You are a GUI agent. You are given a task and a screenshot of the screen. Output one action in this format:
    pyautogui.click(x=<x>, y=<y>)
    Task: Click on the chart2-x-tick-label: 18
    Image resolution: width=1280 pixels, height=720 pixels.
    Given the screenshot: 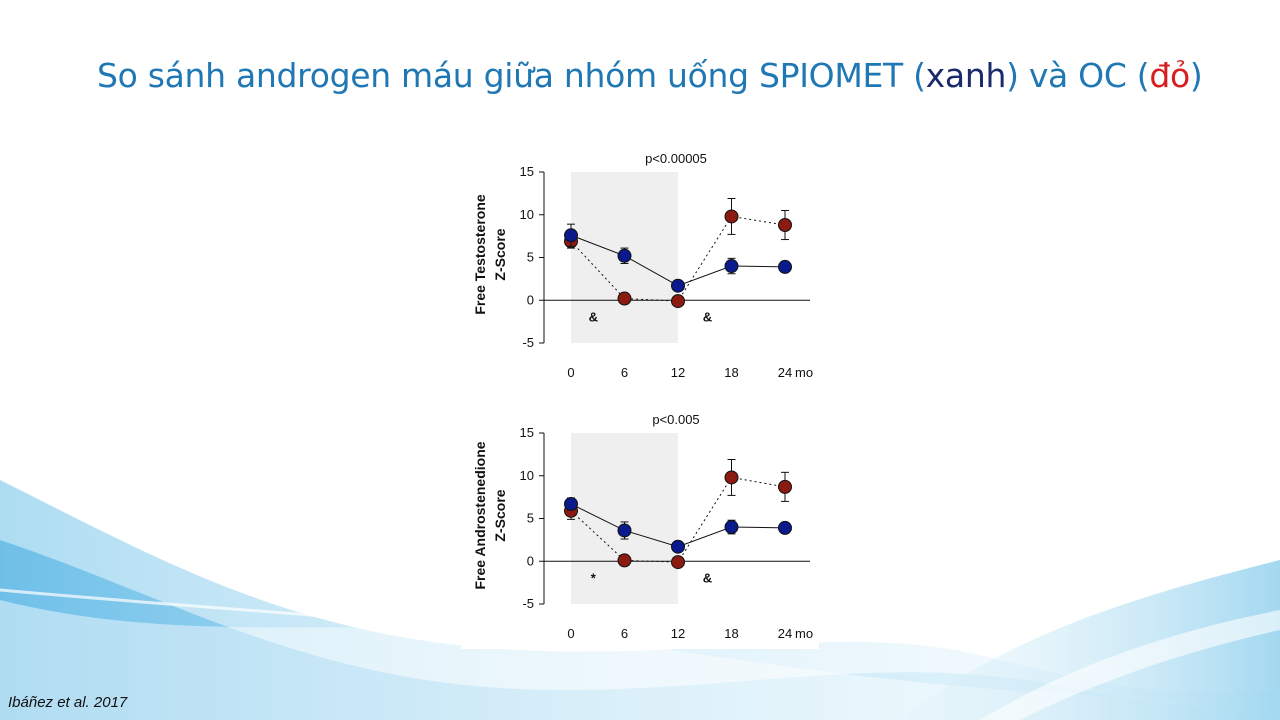 What is the action you would take?
    pyautogui.click(x=731, y=633)
    